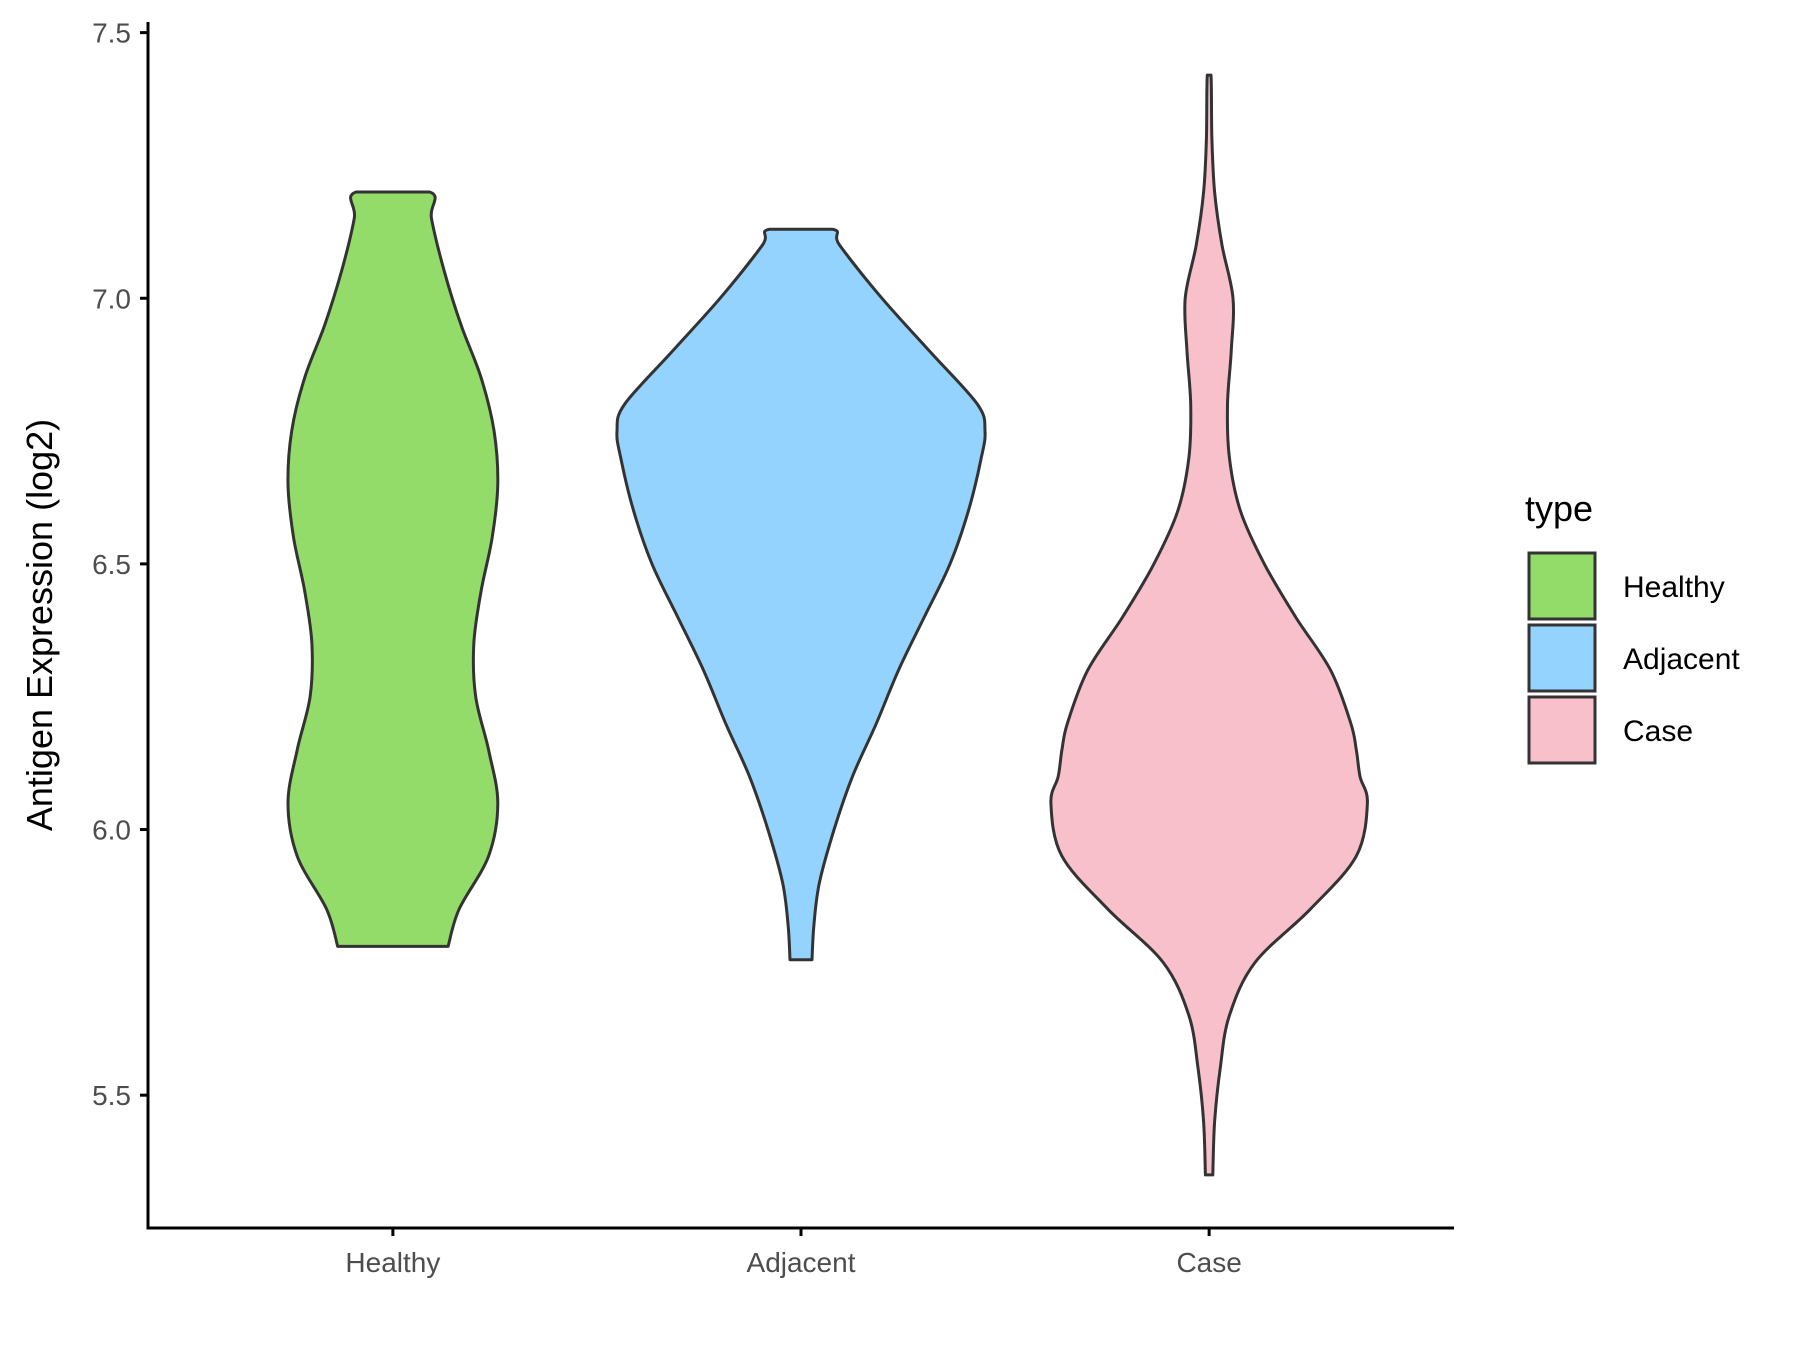 The height and width of the screenshot is (1350, 1800). What do you see at coordinates (111, 1095) in the screenshot?
I see `y-tick-label: 5.5` at bounding box center [111, 1095].